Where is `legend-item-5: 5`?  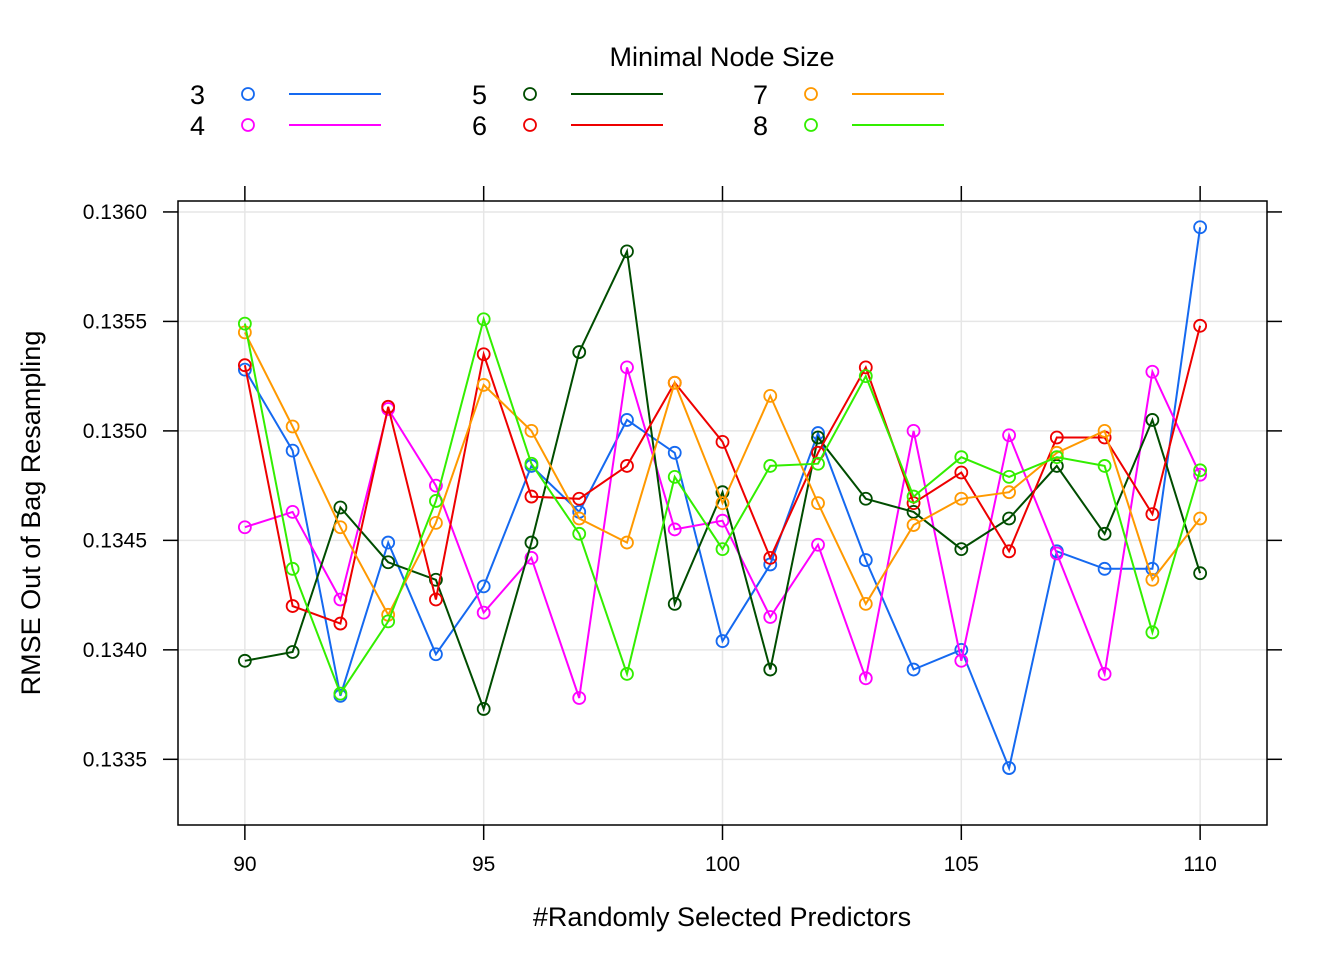
legend-item-5: 5 is located at coordinates (567, 95).